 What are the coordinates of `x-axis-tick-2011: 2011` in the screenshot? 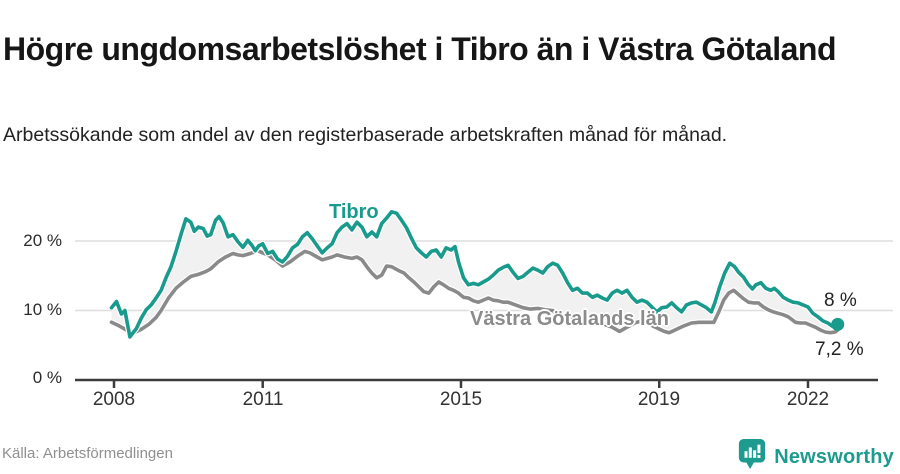 It's located at (263, 399).